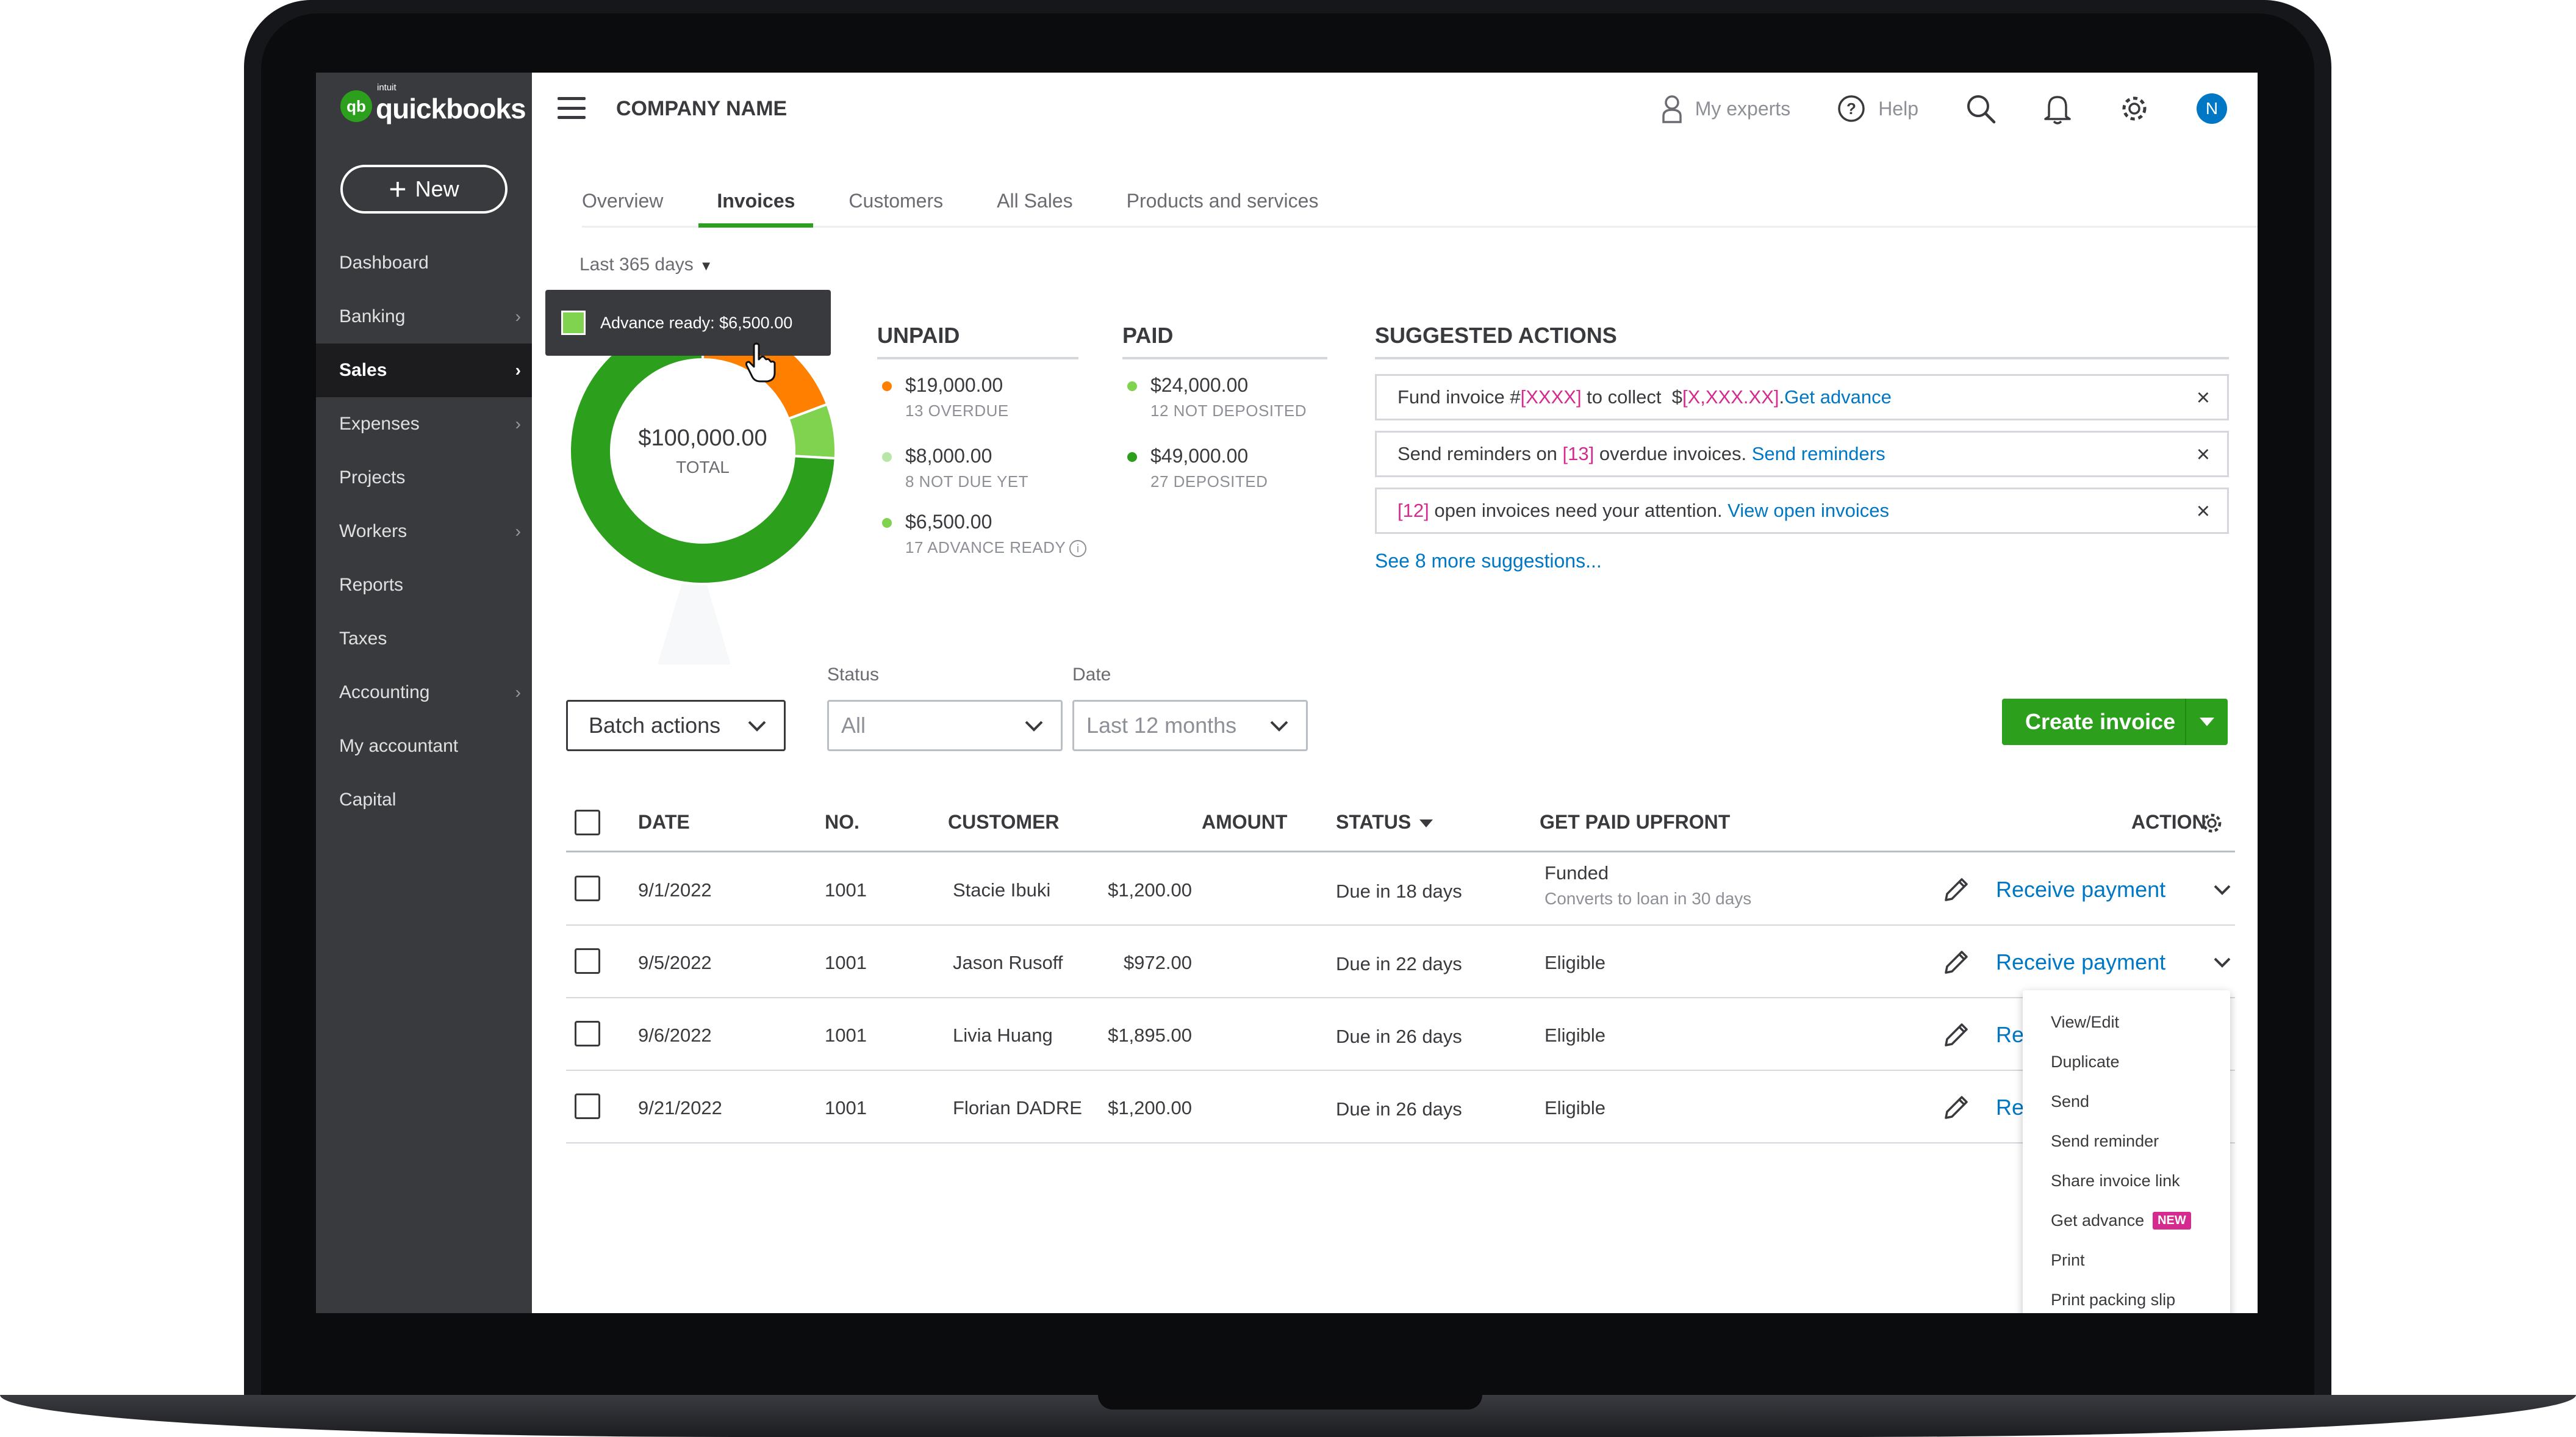  Describe the element at coordinates (572, 108) in the screenshot. I see `hamburger-menu-icon` at that location.